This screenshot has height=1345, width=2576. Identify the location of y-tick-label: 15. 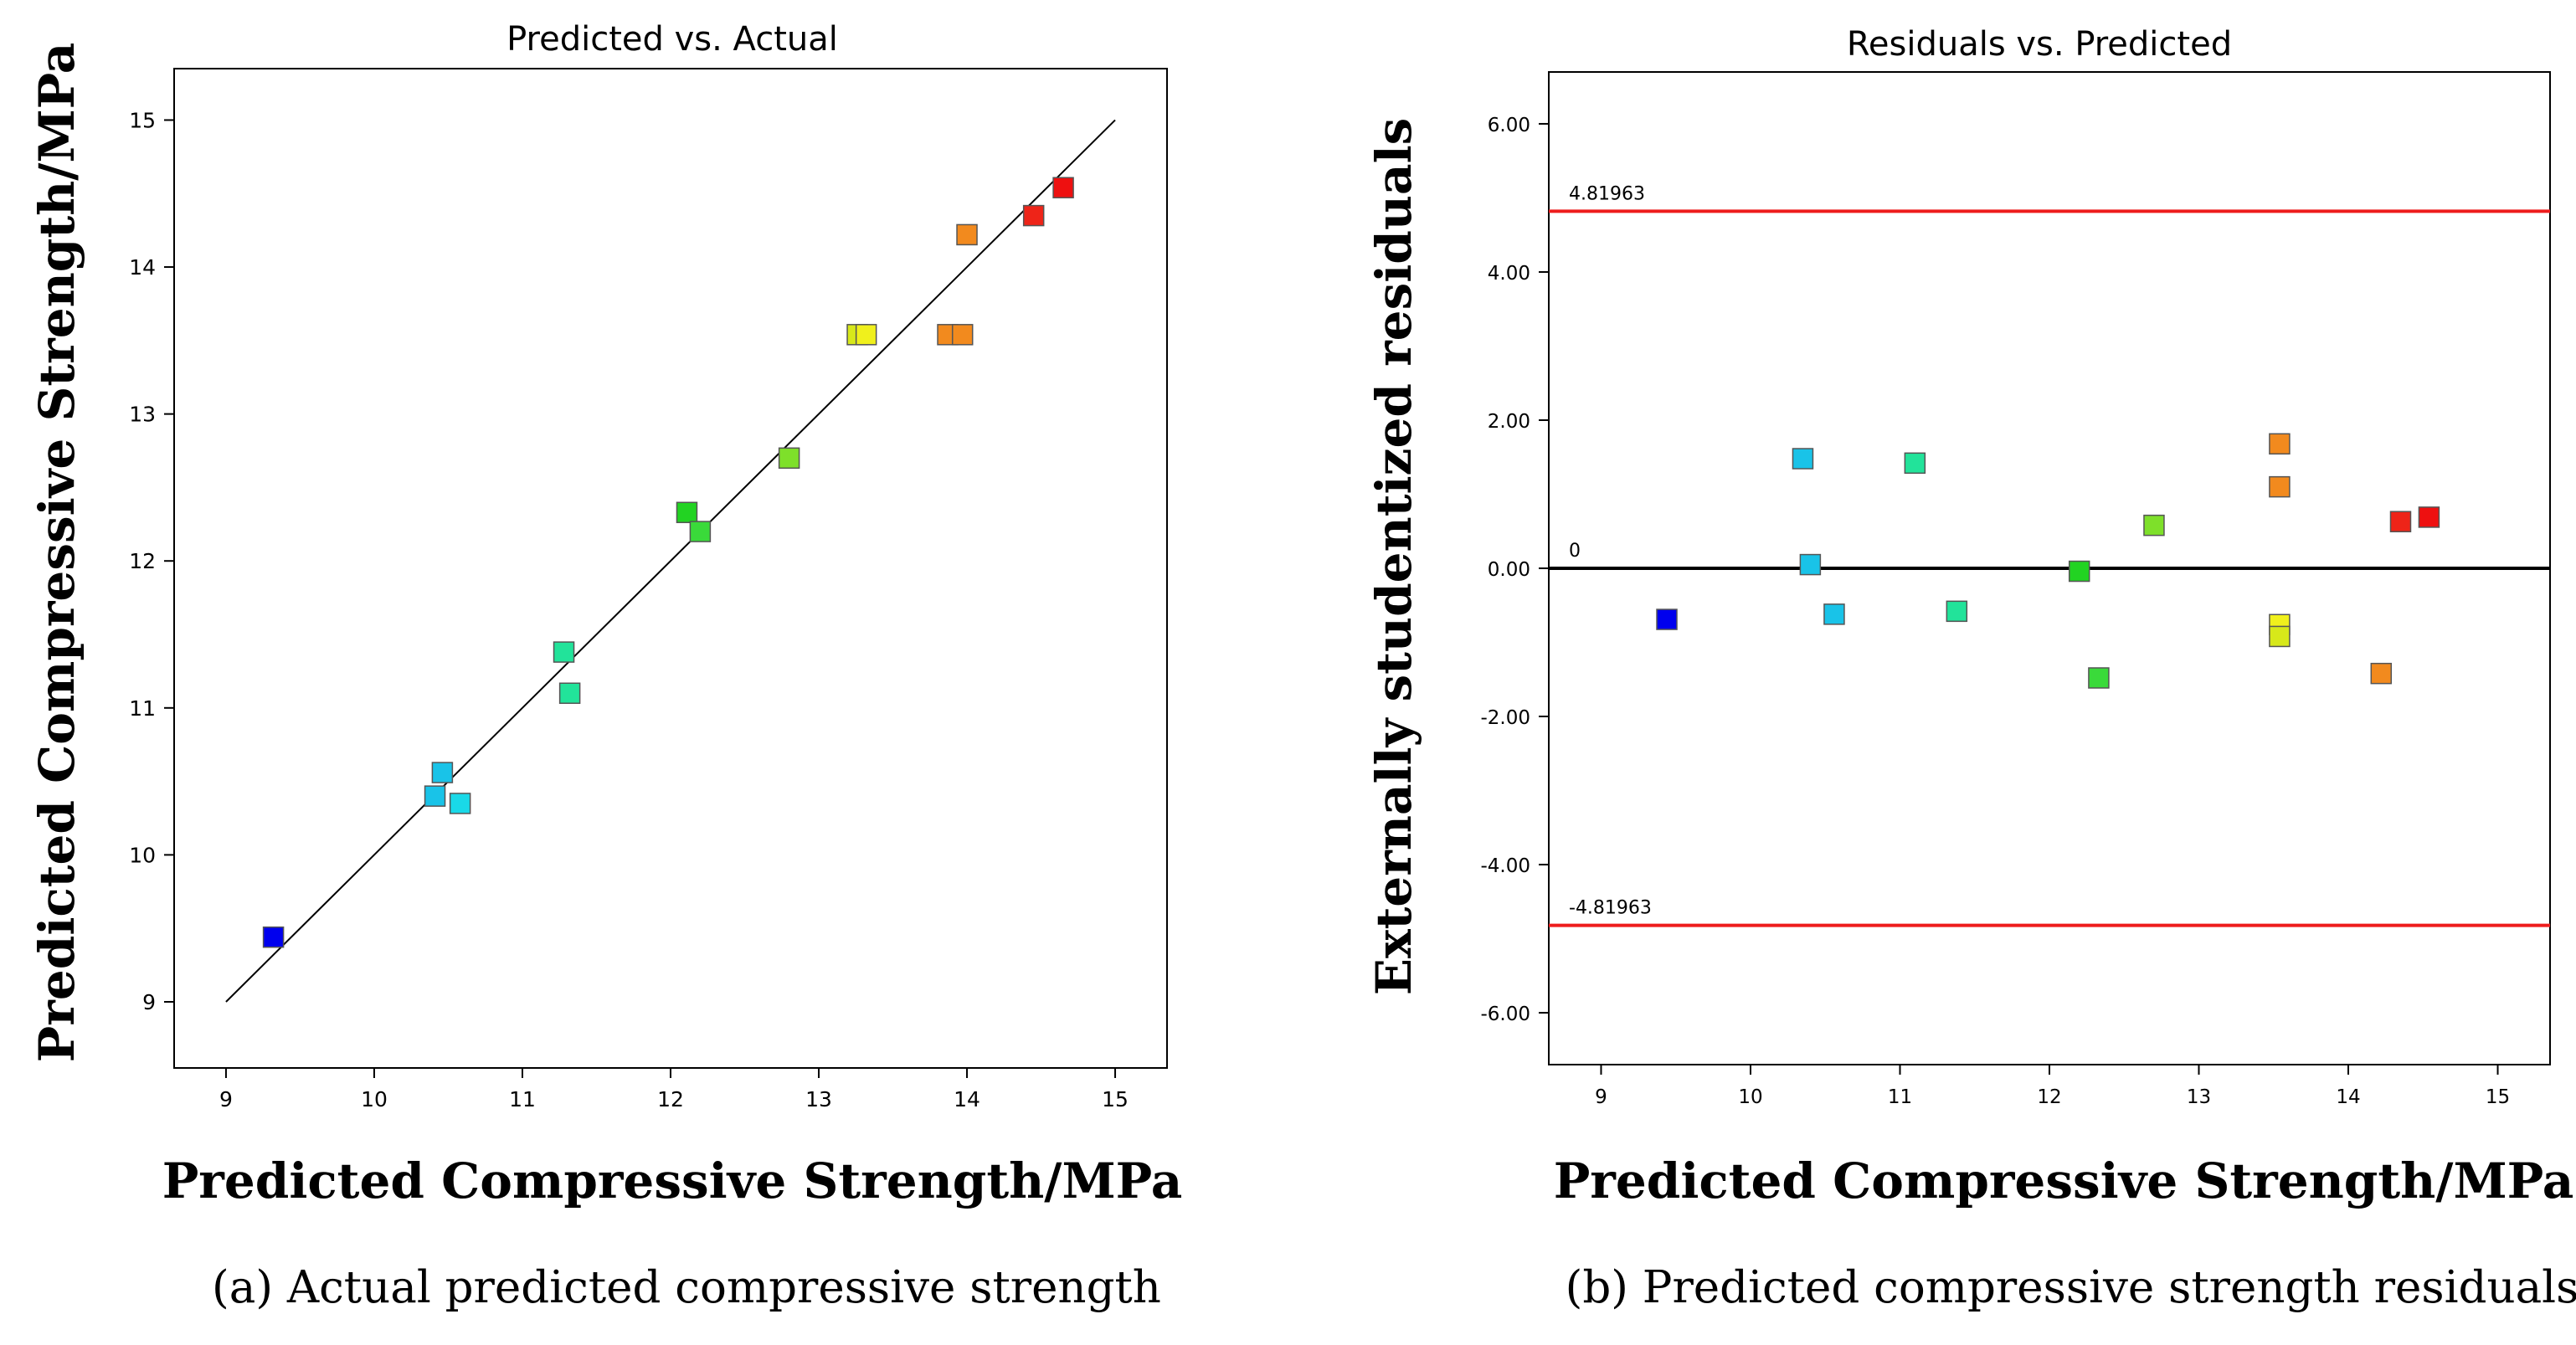
(142, 120).